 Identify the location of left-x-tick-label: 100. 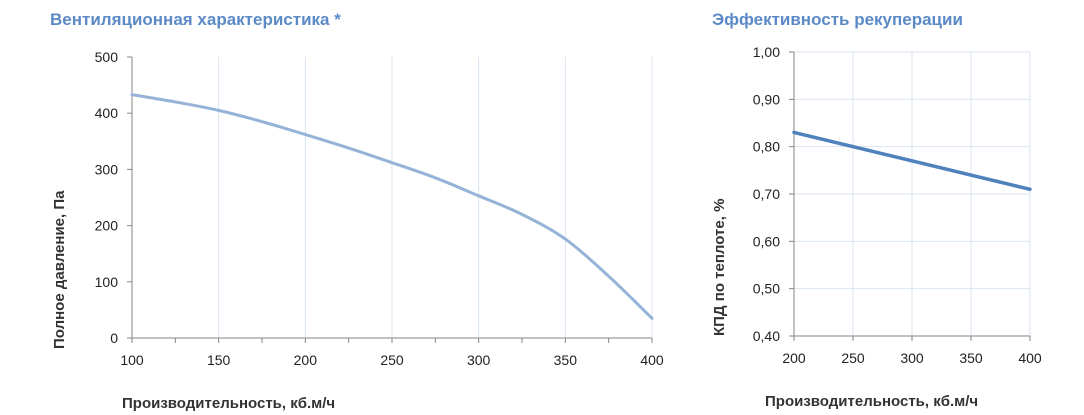
(132, 360).